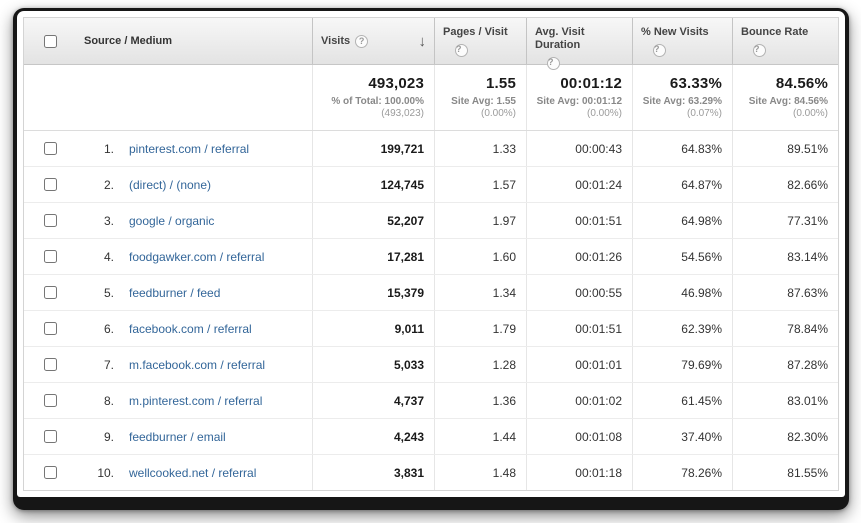 This screenshot has width=861, height=523. Describe the element at coordinates (108, 220) in the screenshot. I see `row-rank: 3.` at that location.